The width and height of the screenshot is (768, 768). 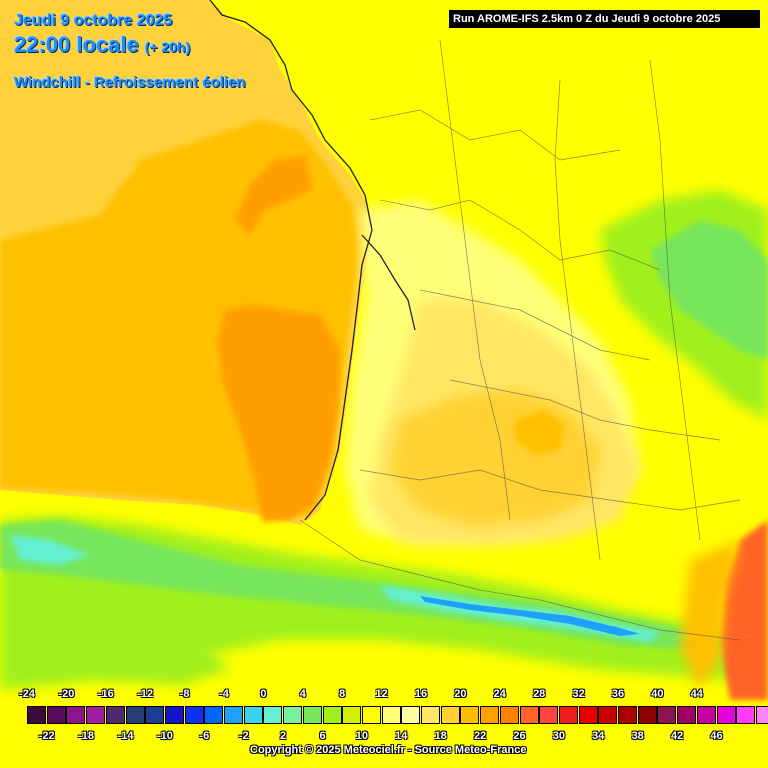 I want to click on legend-tick-bottom: 6, so click(x=322, y=736).